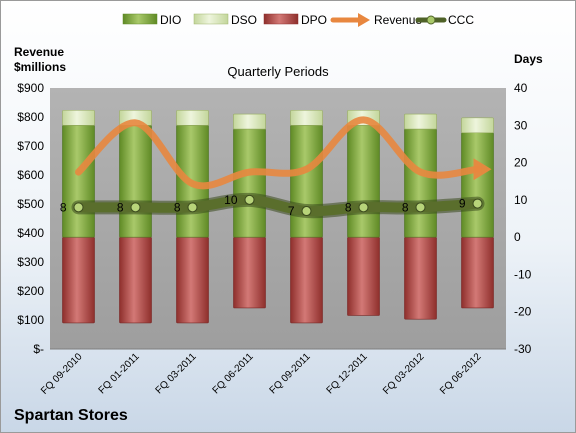 The image size is (576, 433). I want to click on right-axis-tick-label: 40, so click(521, 88).